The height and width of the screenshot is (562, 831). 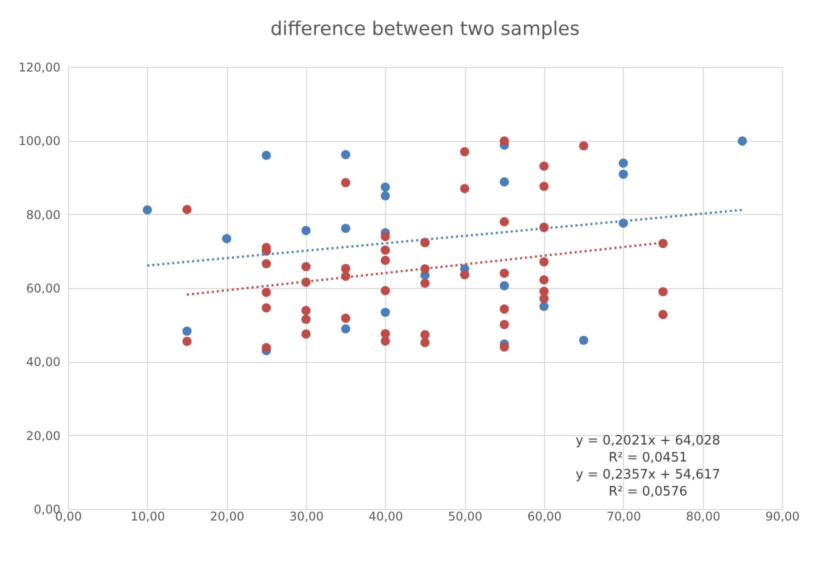 What do you see at coordinates (648, 492) in the screenshot?
I see `annotation: R² = 0,0576` at bounding box center [648, 492].